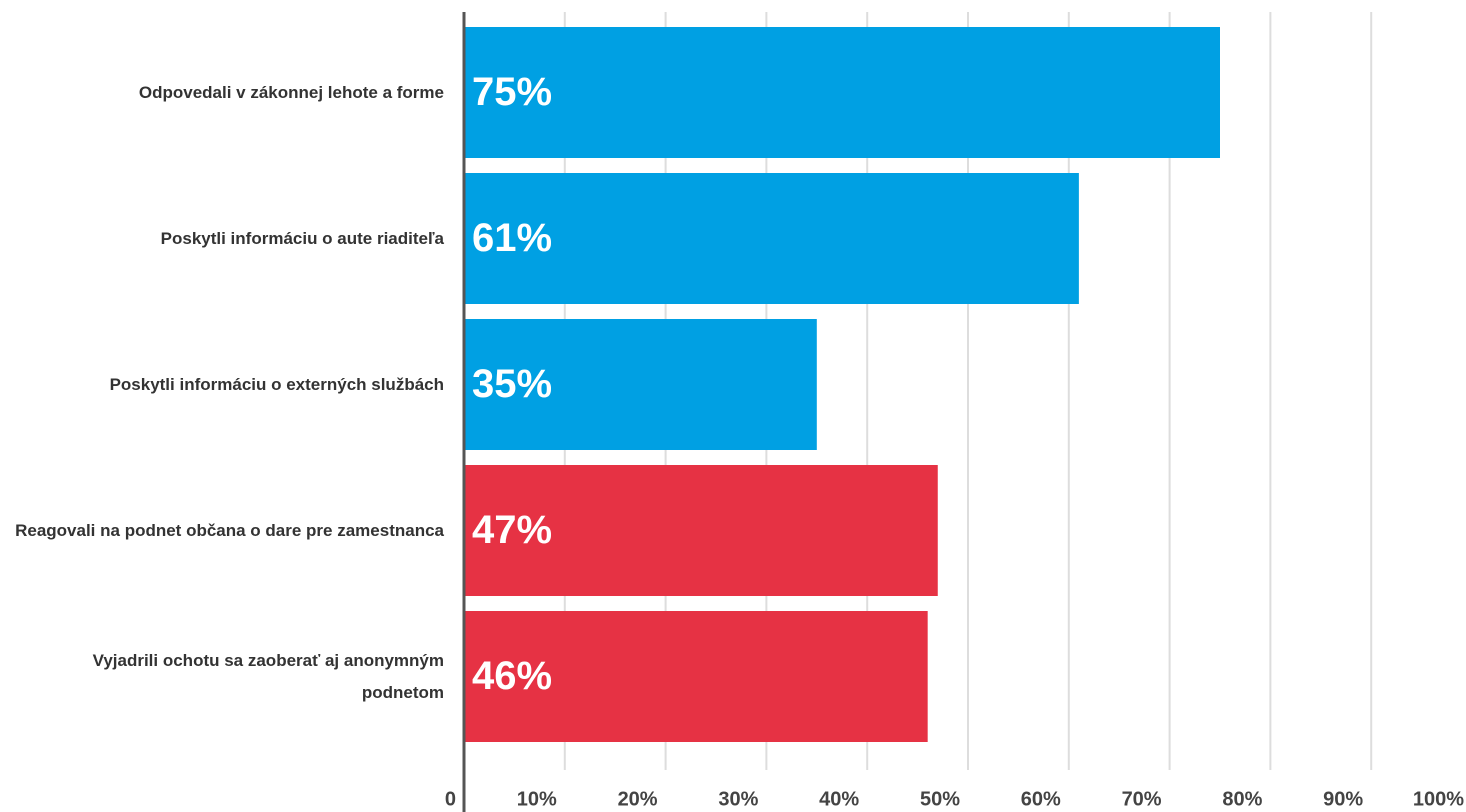 The height and width of the screenshot is (812, 1466). Describe the element at coordinates (738, 799) in the screenshot. I see `x-tick-label: 30%` at that location.